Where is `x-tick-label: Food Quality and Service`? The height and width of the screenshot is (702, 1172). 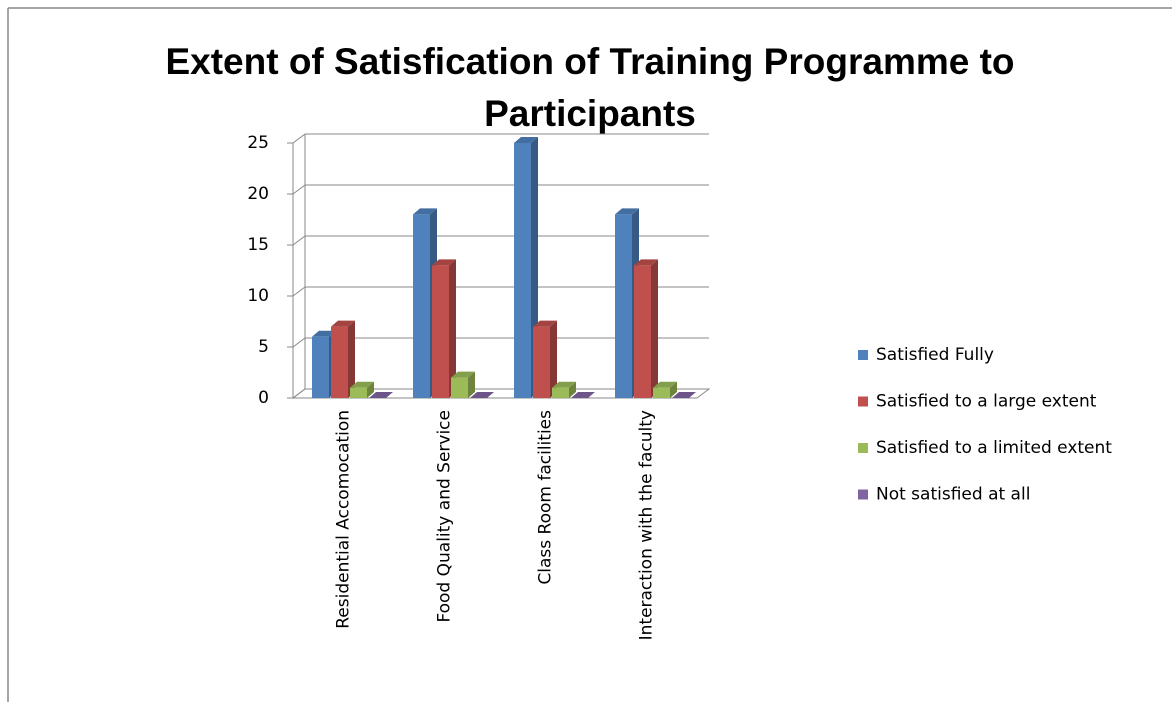 x-tick-label: Food Quality and Service is located at coordinates (445, 516).